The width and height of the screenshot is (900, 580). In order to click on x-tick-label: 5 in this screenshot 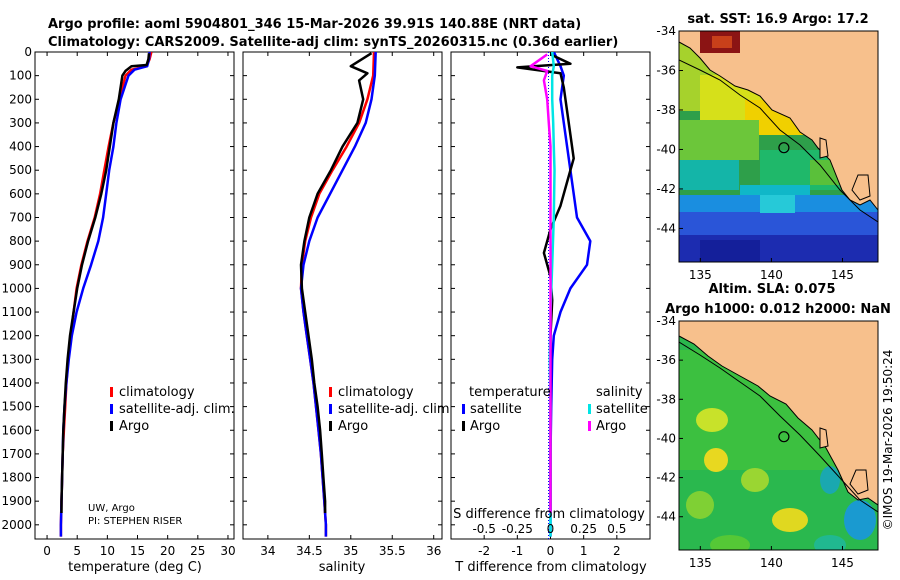, I will do `click(77, 551)`.